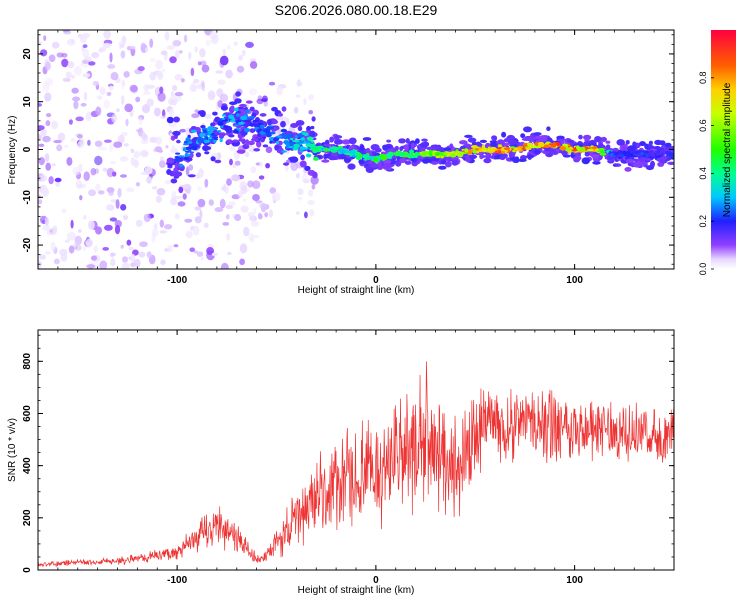  Describe the element at coordinates (27, 361) in the screenshot. I see `y-tick-label: 800` at that location.